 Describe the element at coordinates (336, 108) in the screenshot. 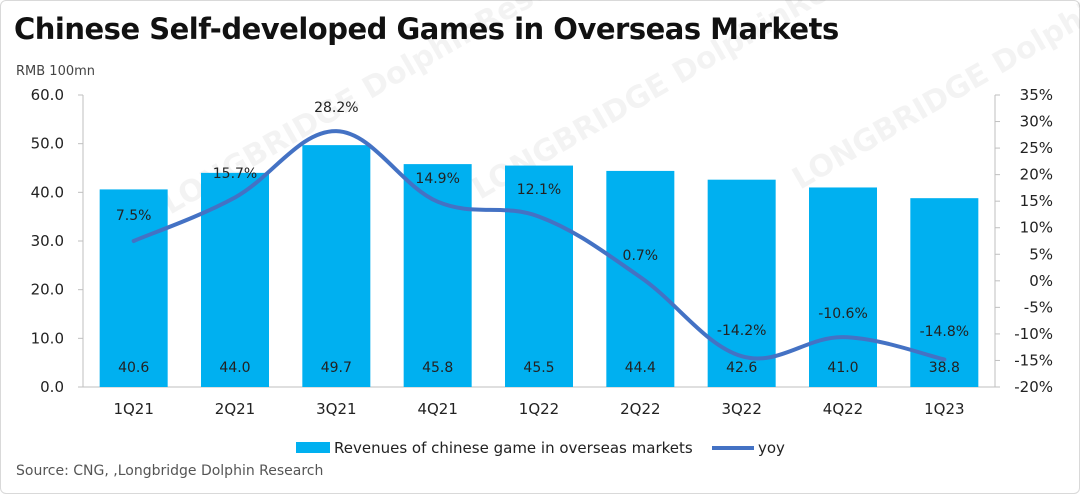

I see `yoy-value-label: 28.2%` at that location.